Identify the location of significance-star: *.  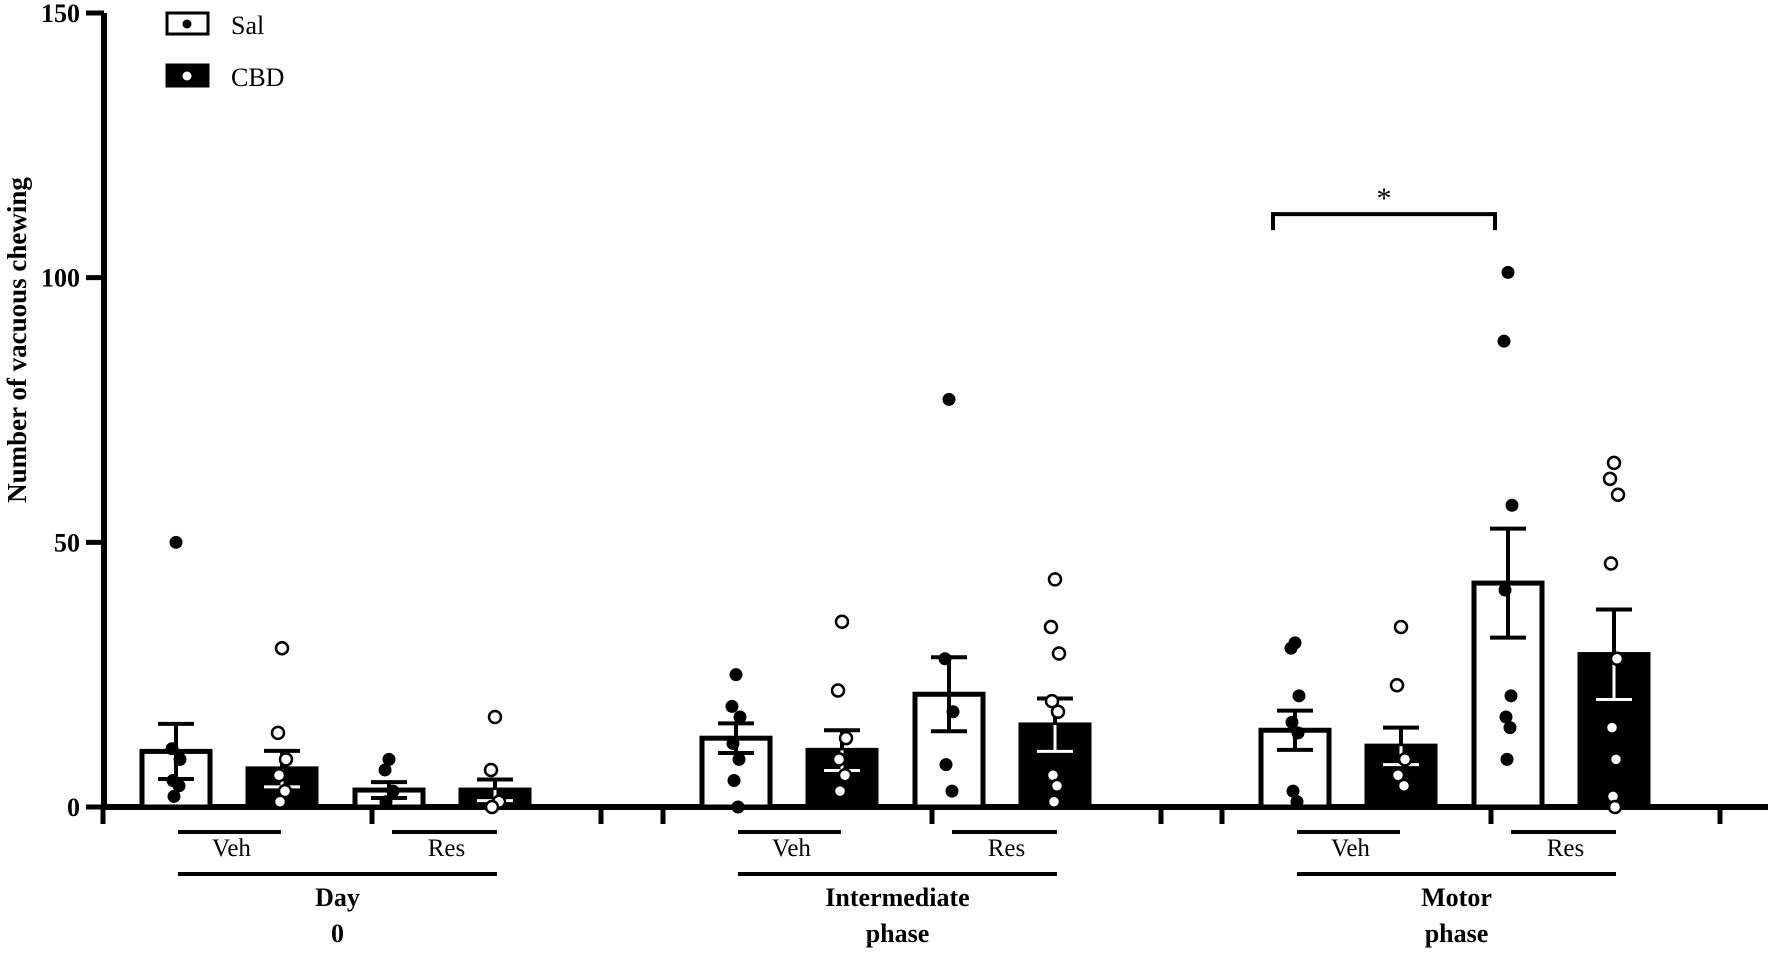
(1384, 198).